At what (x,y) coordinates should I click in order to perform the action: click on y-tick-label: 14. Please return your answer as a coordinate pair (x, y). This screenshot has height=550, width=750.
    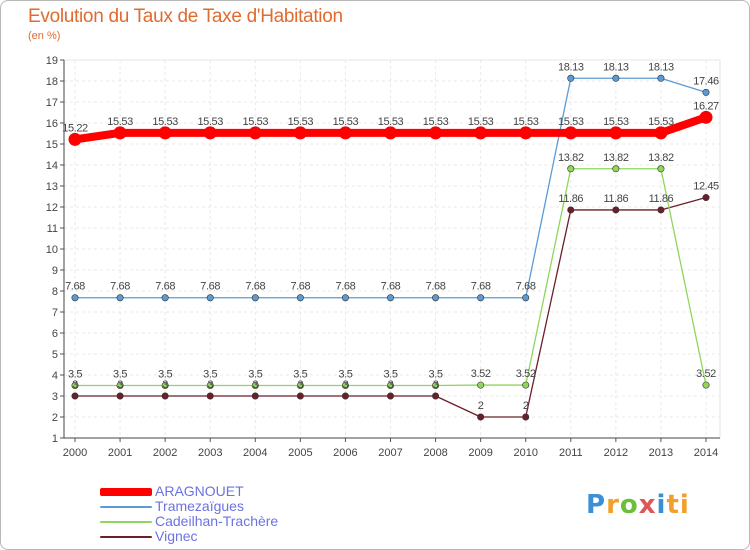
    Looking at the image, I should click on (52, 166).